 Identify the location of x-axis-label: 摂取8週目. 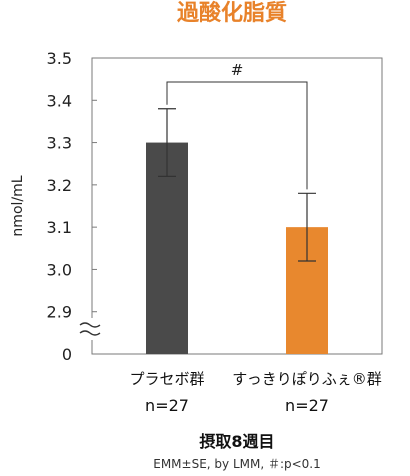
(236, 441).